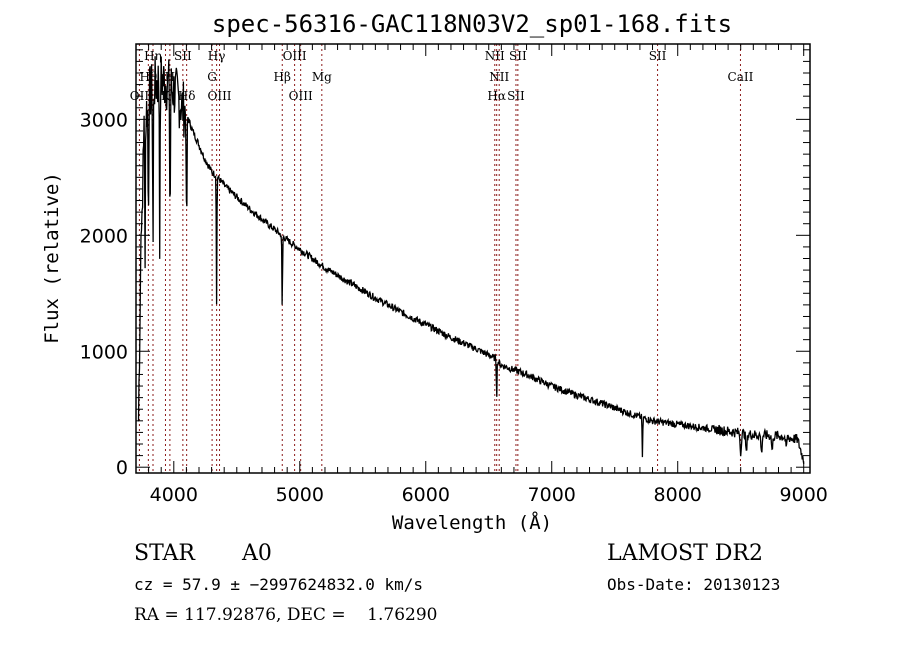 The height and width of the screenshot is (649, 900). What do you see at coordinates (552, 495) in the screenshot?
I see `x-tick-label: 7000` at bounding box center [552, 495].